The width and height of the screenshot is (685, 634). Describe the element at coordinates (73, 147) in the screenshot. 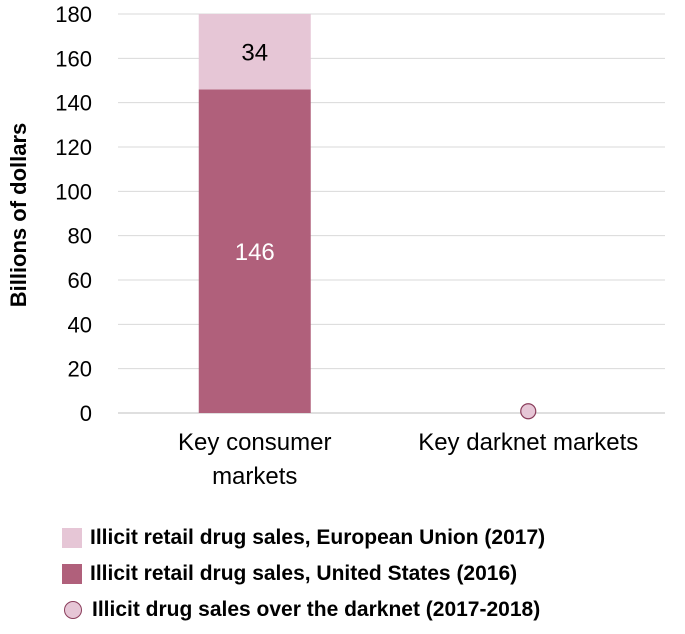

I see `y-tick-label: 120` at that location.